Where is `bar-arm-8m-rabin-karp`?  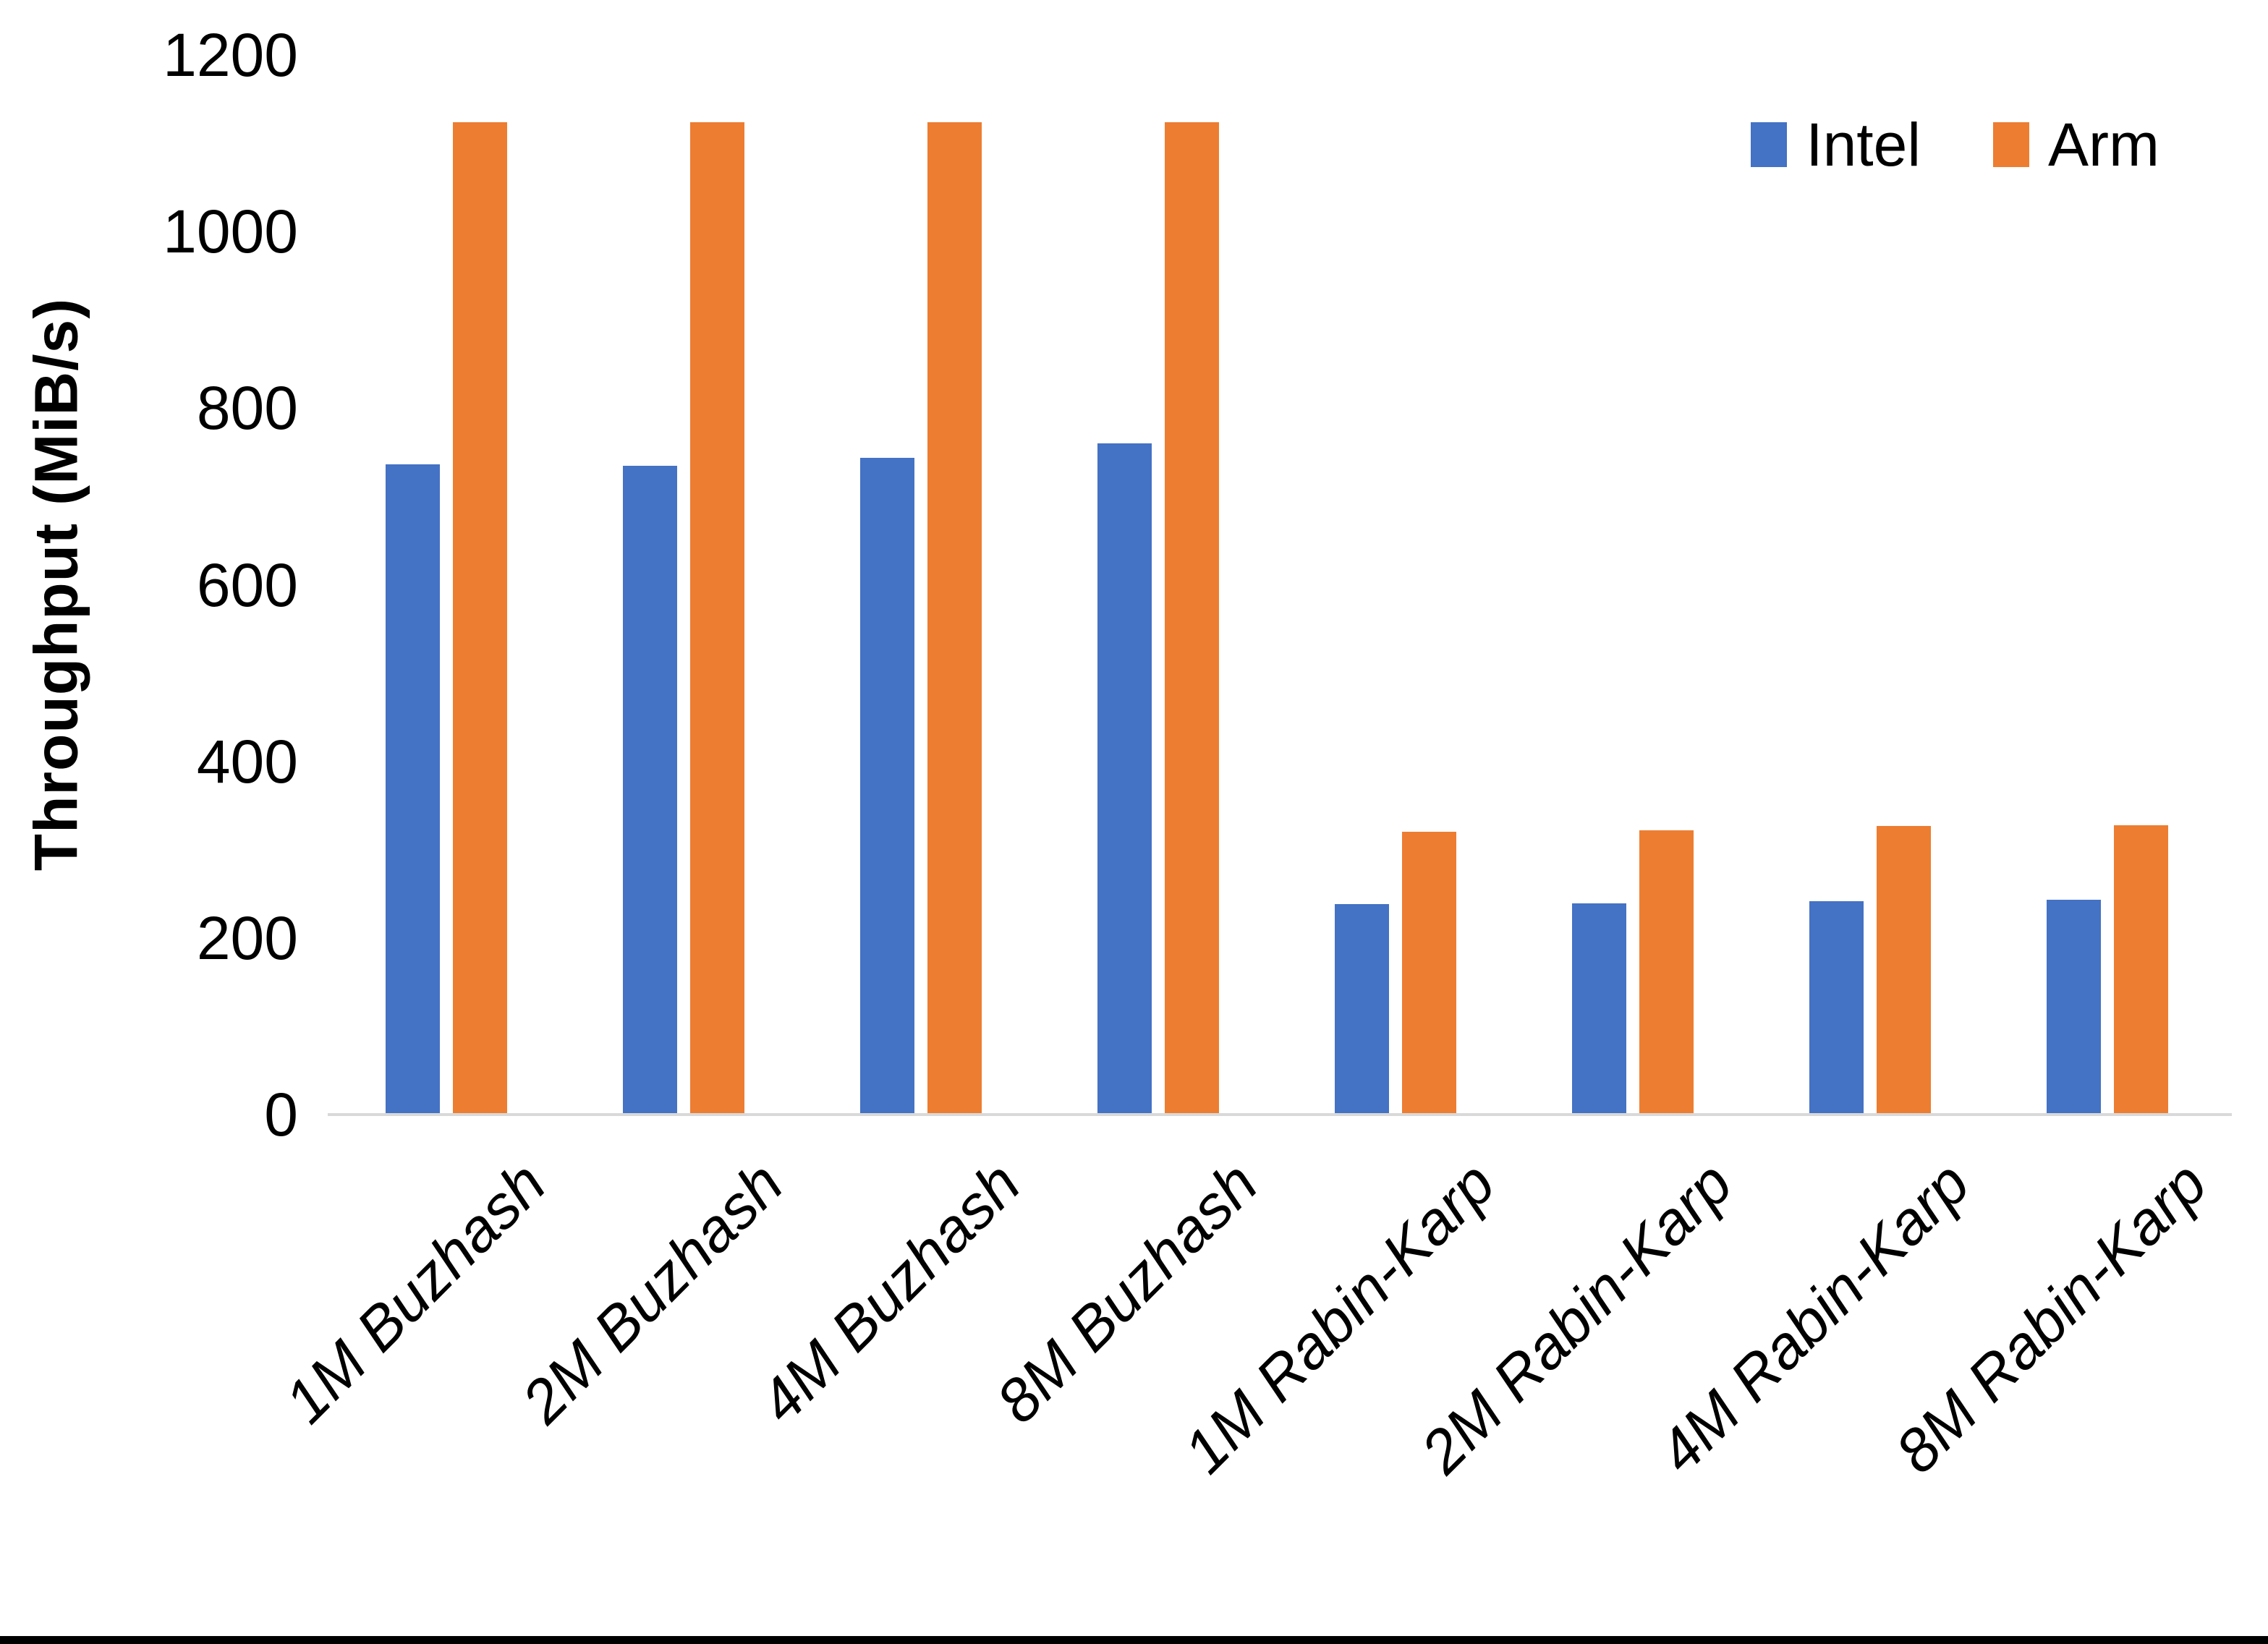 bar-arm-8m-rabin-karp is located at coordinates (2141, 970).